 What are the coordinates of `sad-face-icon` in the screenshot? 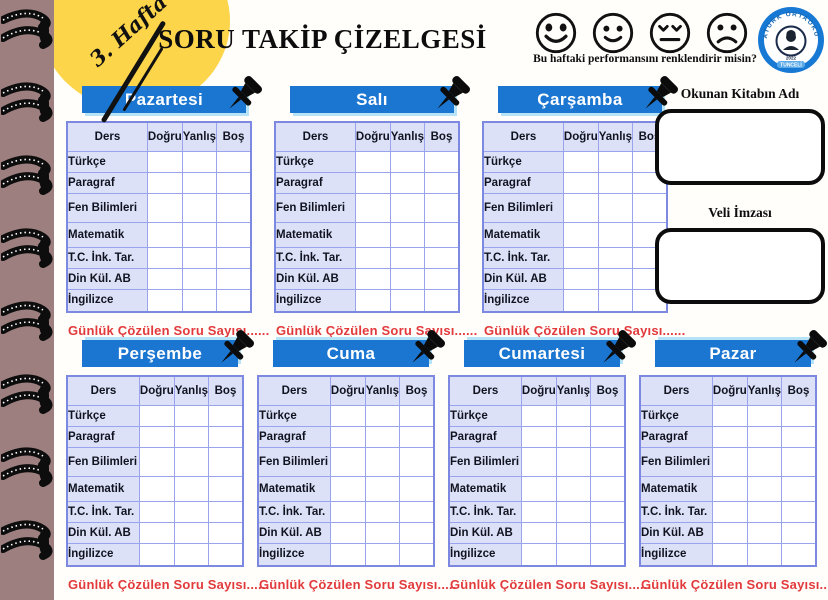 It's located at (727, 33).